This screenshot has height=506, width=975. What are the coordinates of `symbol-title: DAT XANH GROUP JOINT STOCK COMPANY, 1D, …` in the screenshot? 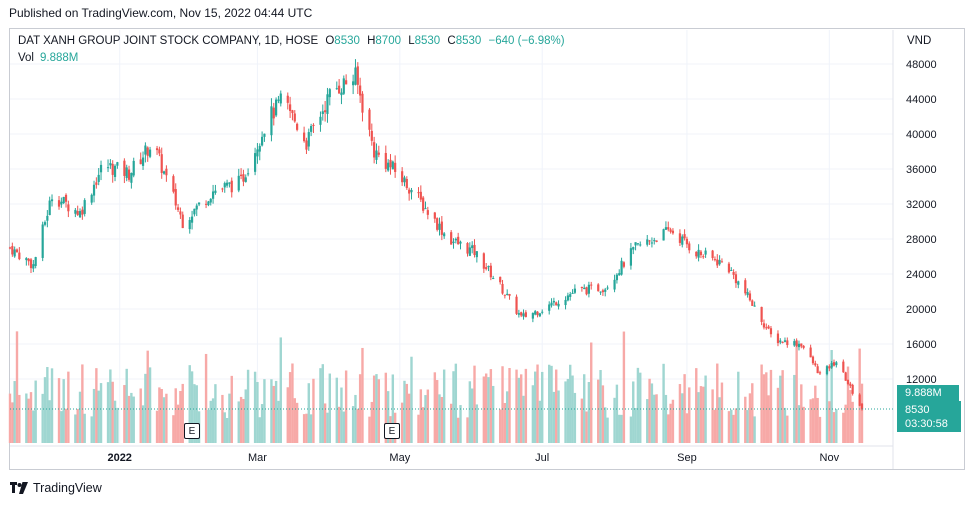 It's located at (168, 41).